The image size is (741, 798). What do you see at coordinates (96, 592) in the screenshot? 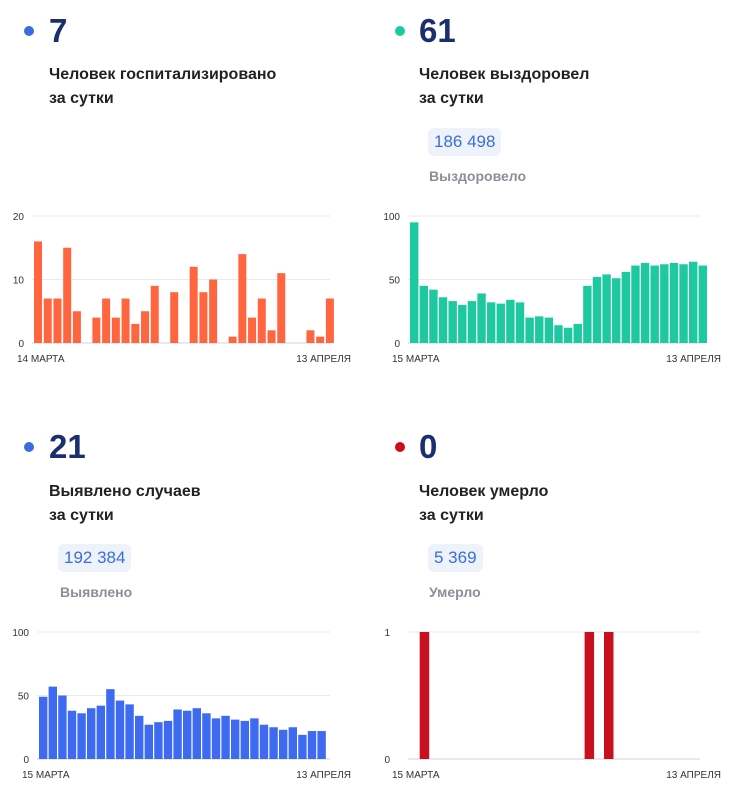
I see `cases-total-label: Выявлено` at bounding box center [96, 592].